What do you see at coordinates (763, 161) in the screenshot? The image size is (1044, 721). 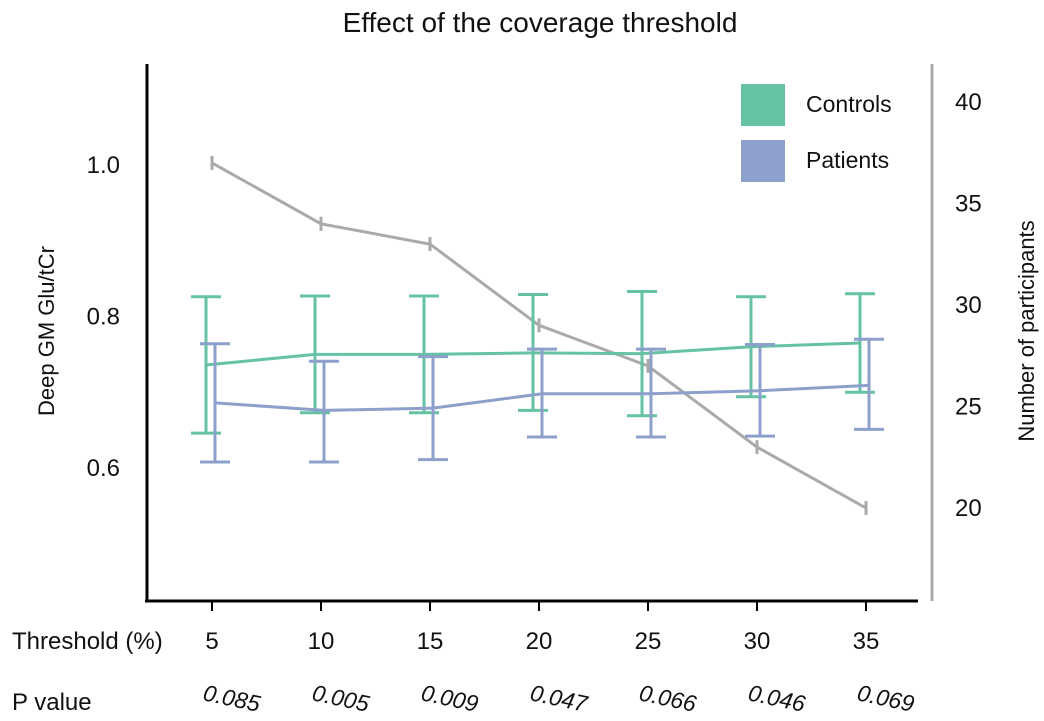 I see `legend-swatch-patients` at bounding box center [763, 161].